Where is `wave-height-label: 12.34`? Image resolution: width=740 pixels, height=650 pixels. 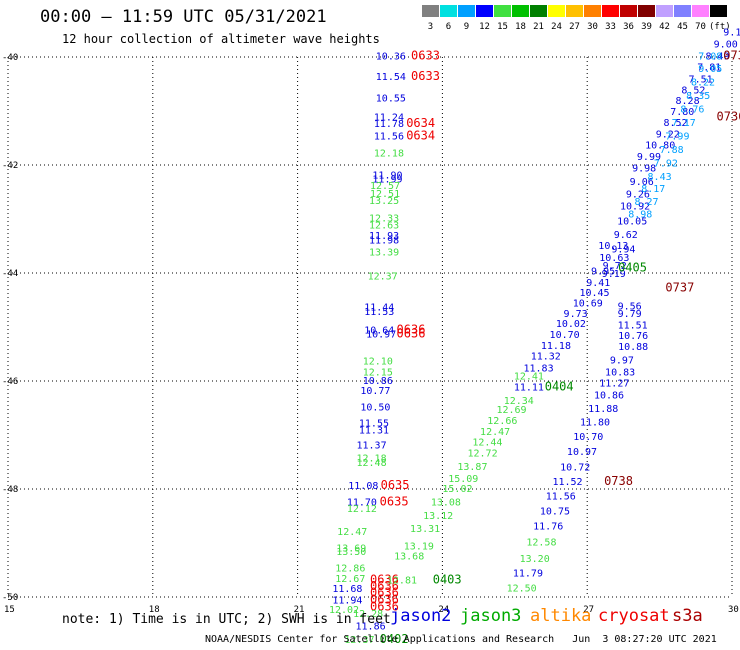 wave-height-label: 12.34 is located at coordinates (519, 401).